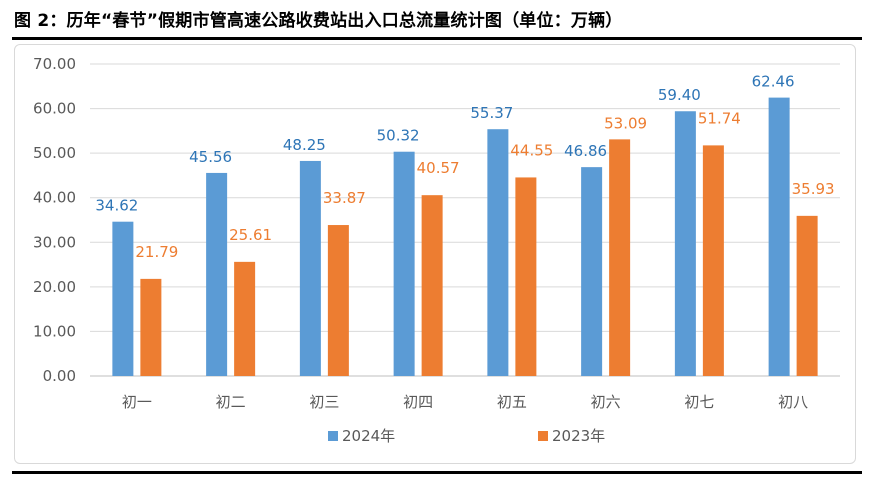  I want to click on legend-series-2-label: 2023年, so click(578, 436).